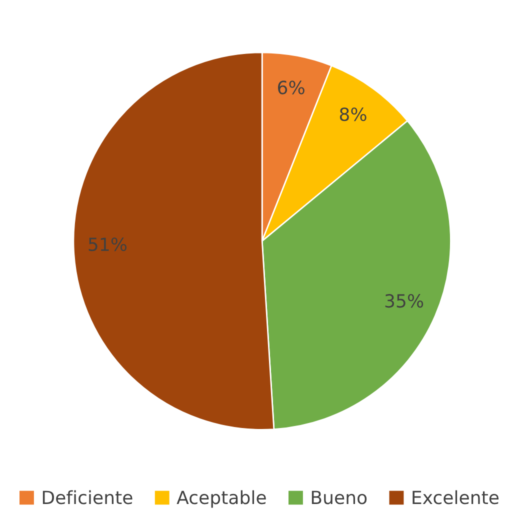 The width and height of the screenshot is (519, 524). I want to click on legend-label: Excelente, so click(455, 497).